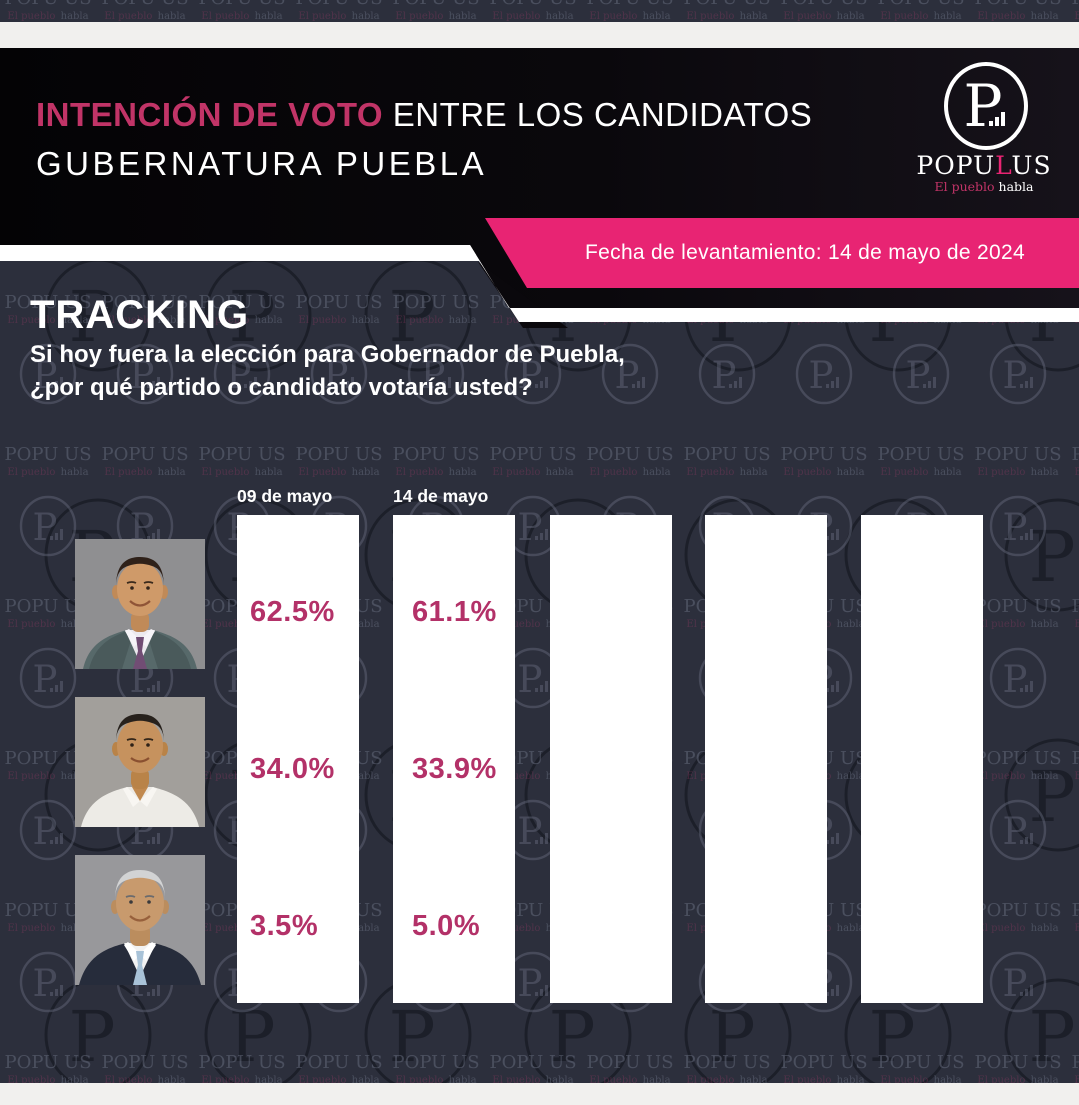  Describe the element at coordinates (441, 496) in the screenshot. I see `date-header-14-mayo: 14 de mayo` at that location.